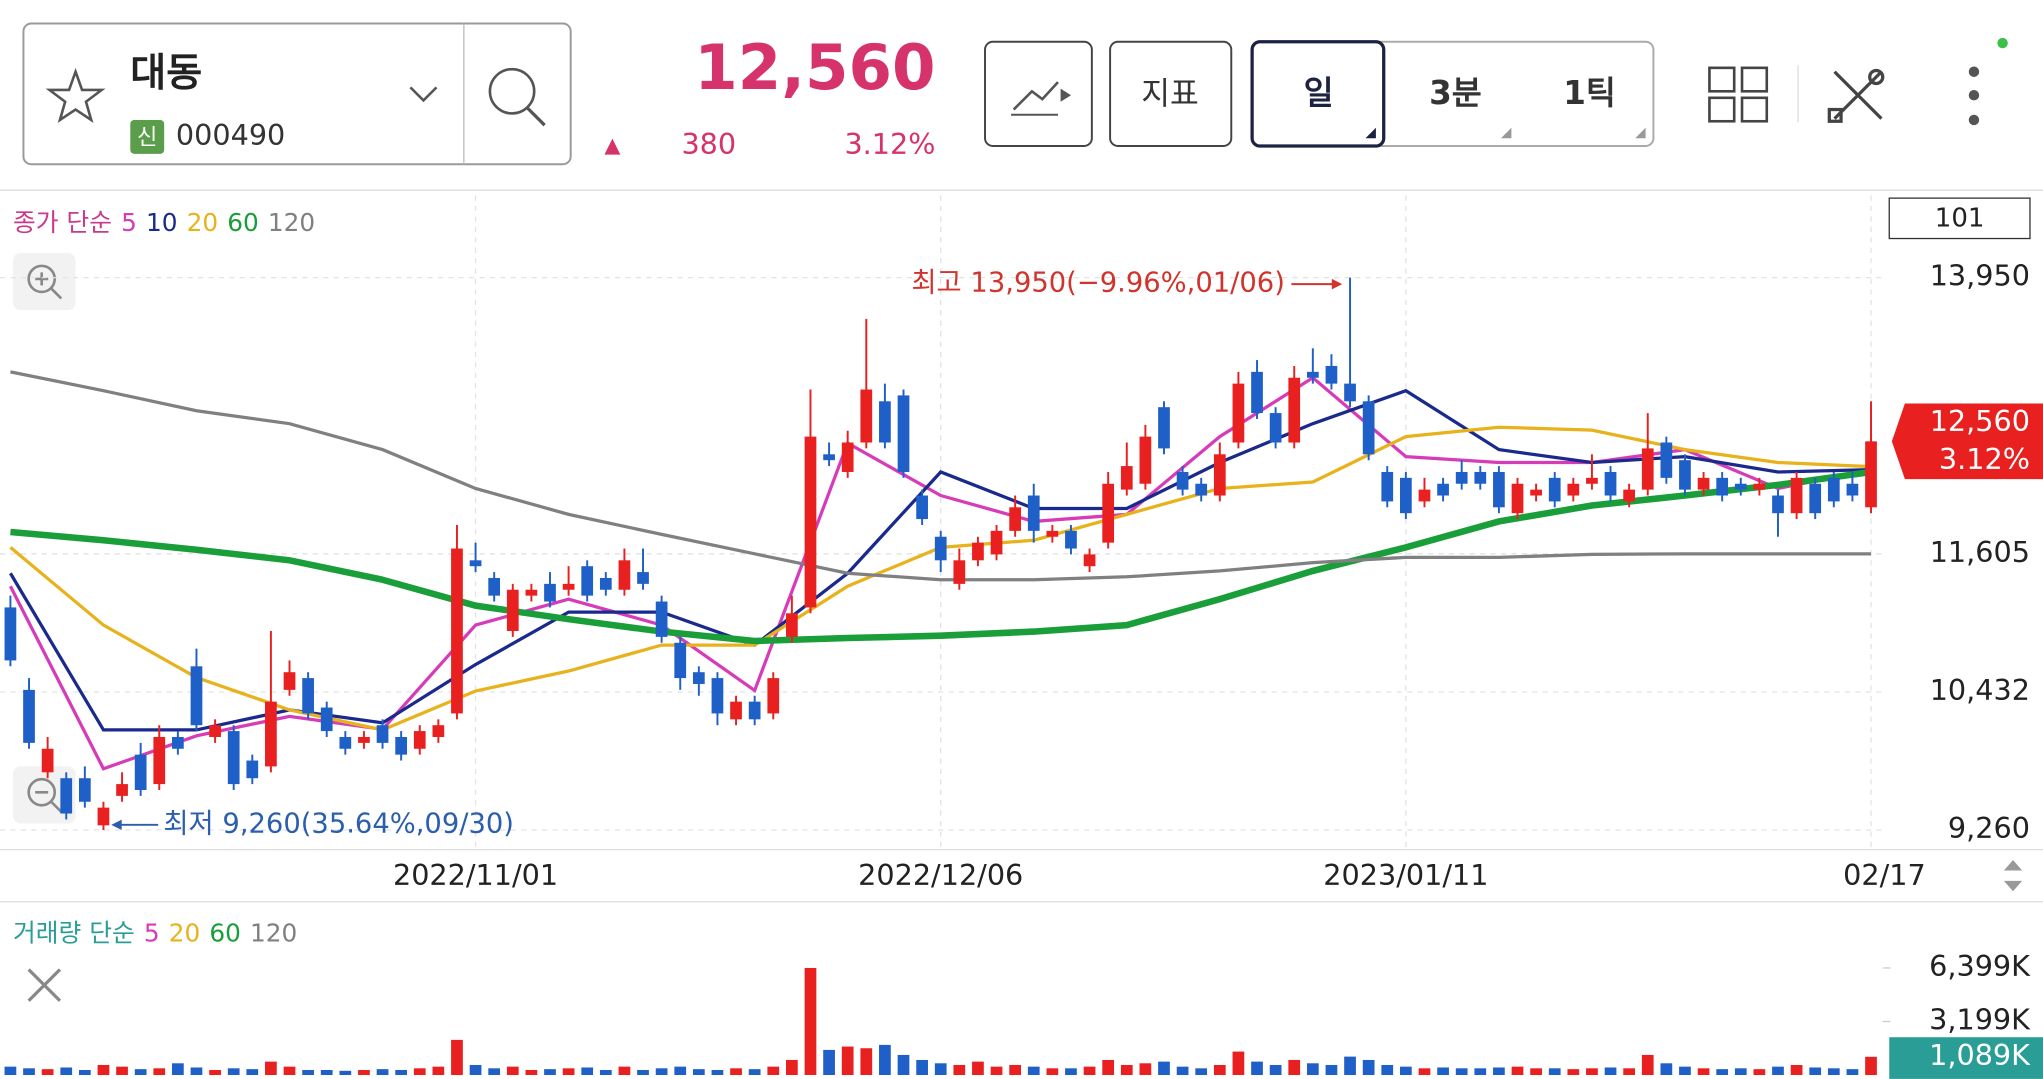 The image size is (2043, 1079). I want to click on period-1tick: 1틱, so click(1589, 93).